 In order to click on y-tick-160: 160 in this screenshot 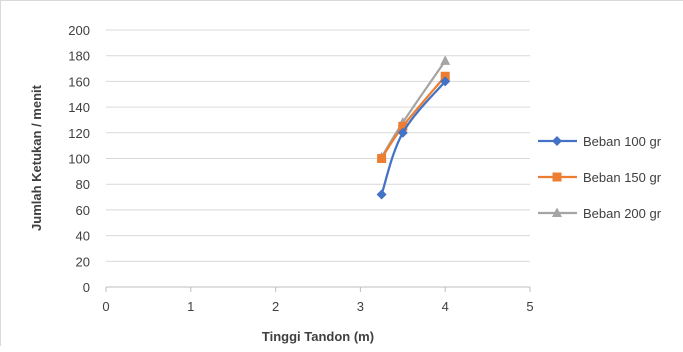, I will do `click(79, 81)`.